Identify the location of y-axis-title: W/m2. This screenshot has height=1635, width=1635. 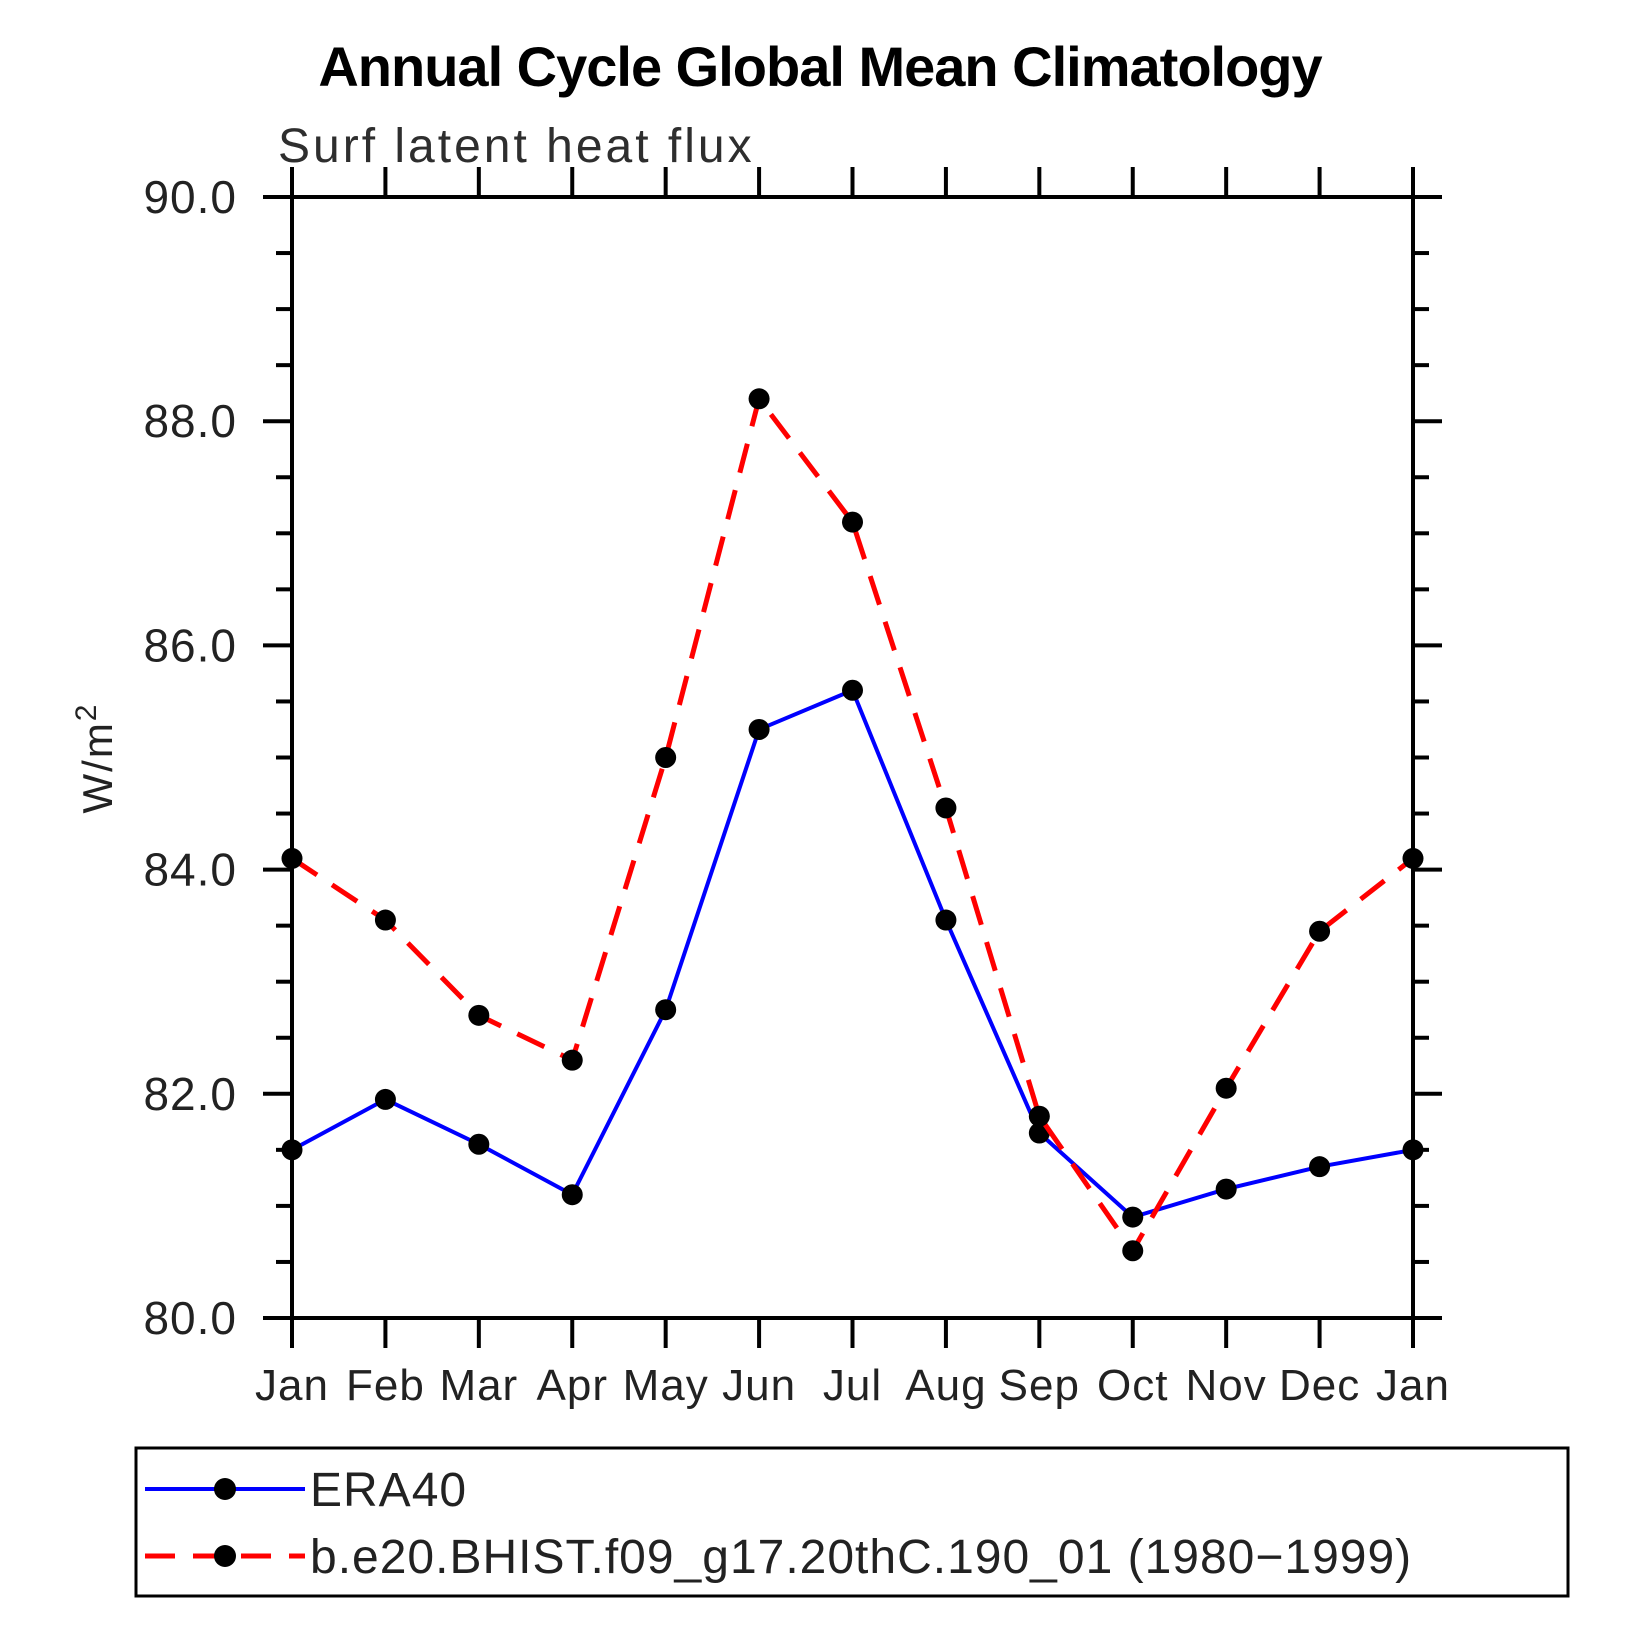
(95, 758).